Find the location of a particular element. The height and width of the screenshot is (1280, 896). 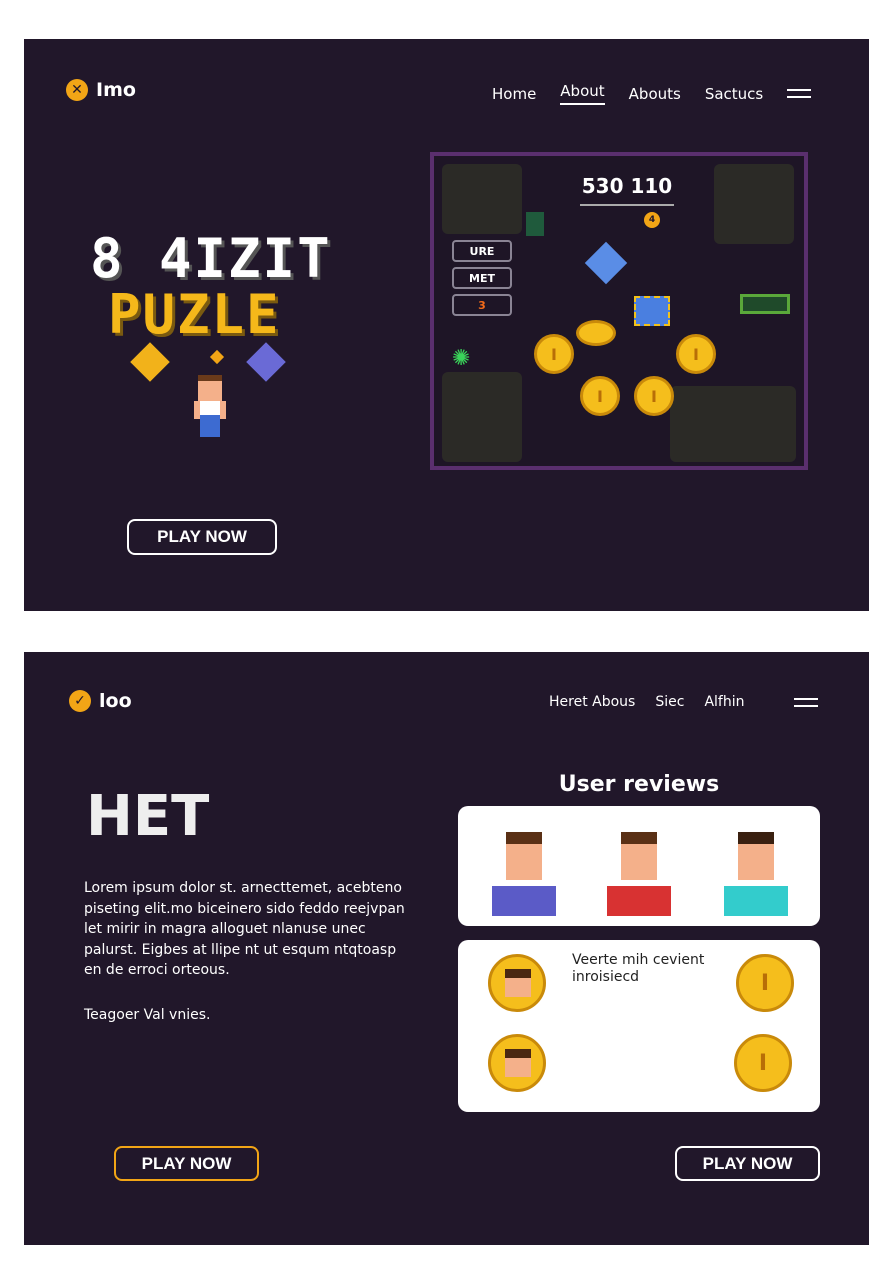

title-line2: PUZLE is located at coordinates (194, 314).